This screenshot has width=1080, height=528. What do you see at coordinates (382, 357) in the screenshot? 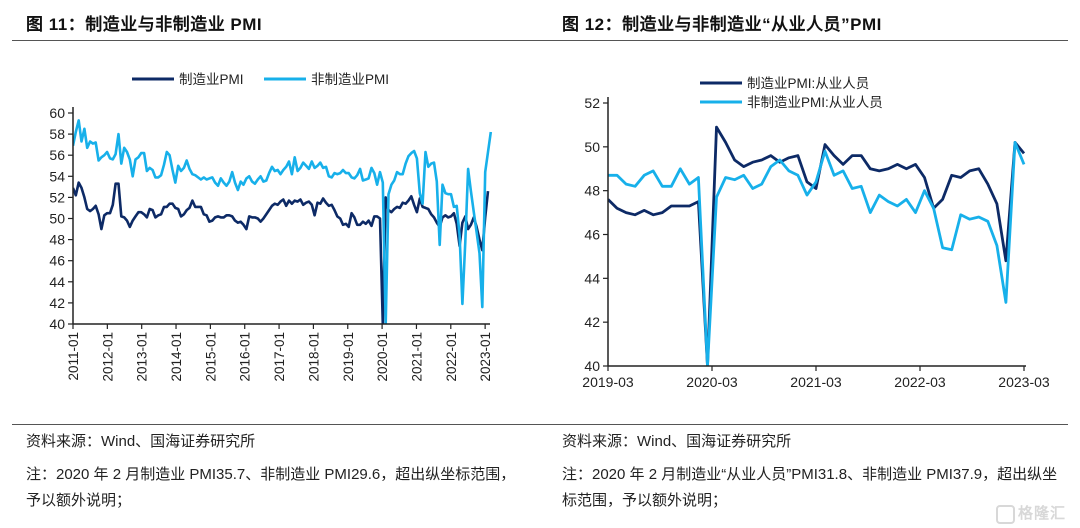
I see `x-tick-label: 2020-01` at bounding box center [382, 357].